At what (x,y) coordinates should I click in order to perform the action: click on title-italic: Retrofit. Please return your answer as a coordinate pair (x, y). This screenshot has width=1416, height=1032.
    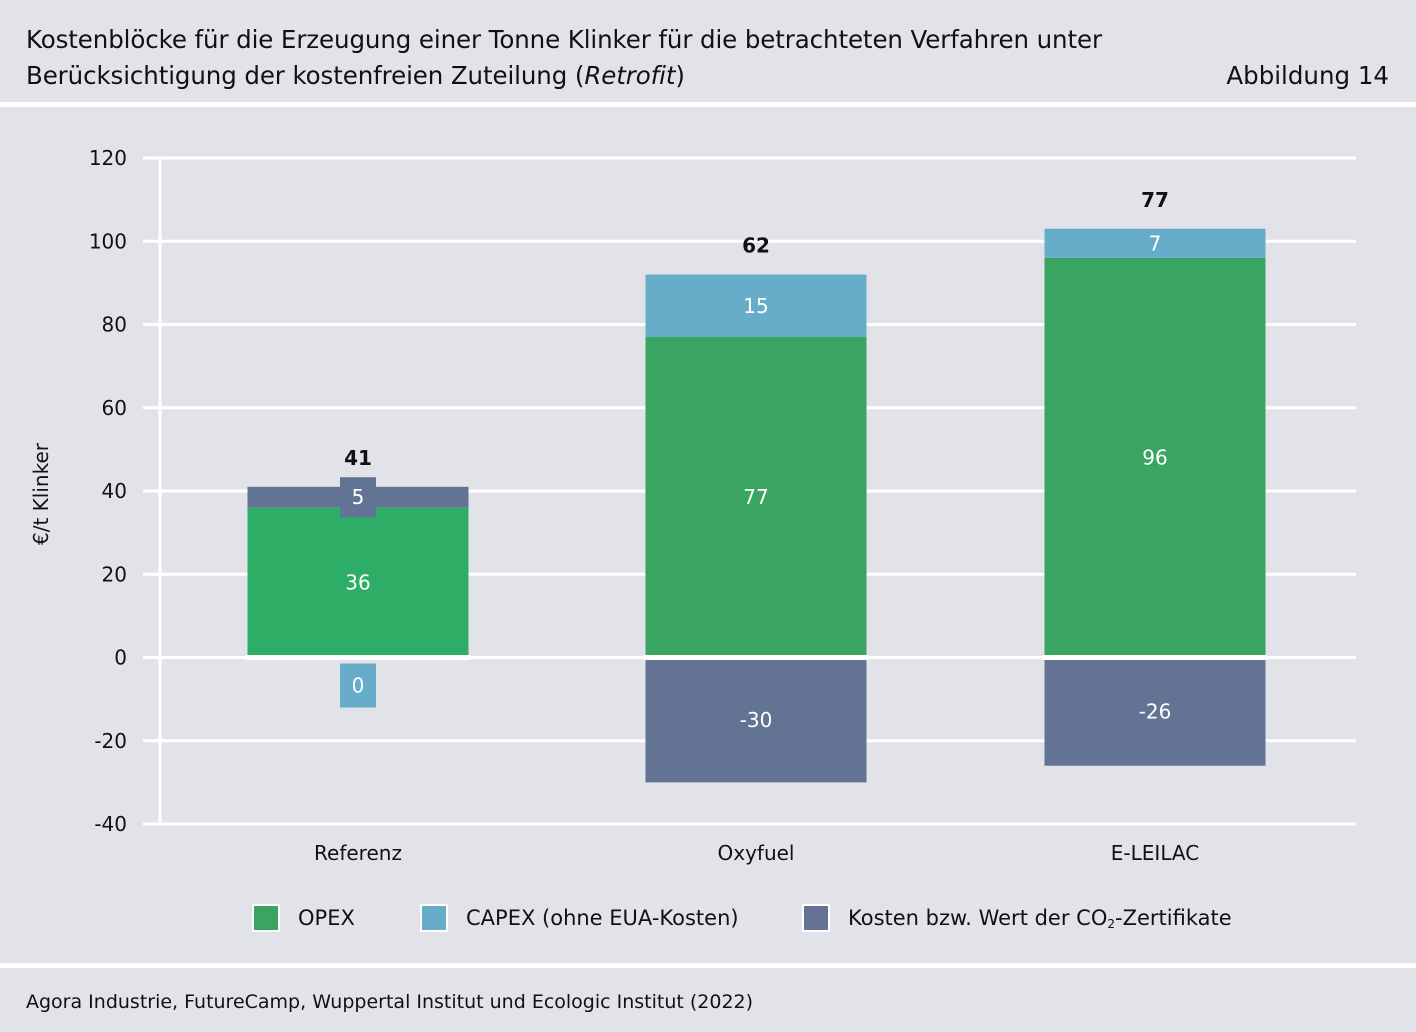
    Looking at the image, I should click on (630, 75).